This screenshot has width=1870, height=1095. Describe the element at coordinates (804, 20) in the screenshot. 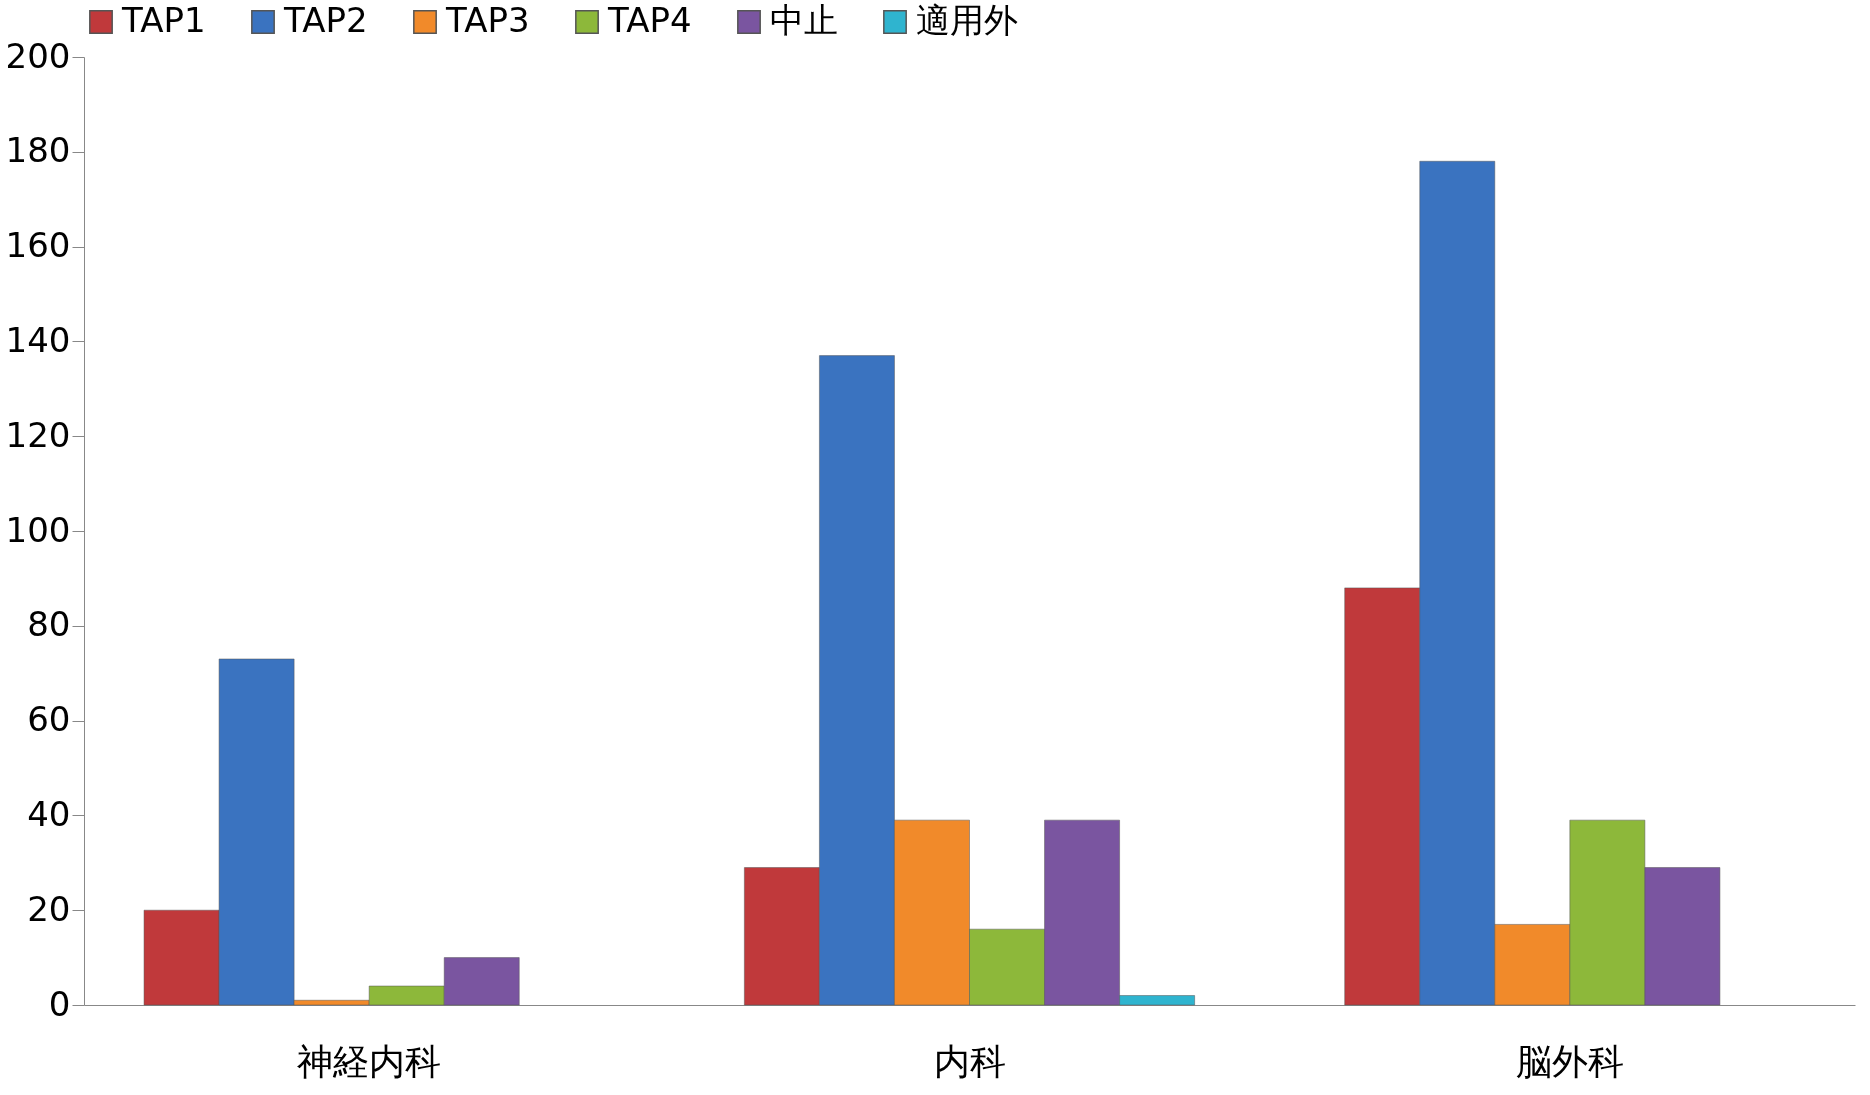

I see `legend-label: 中止` at that location.